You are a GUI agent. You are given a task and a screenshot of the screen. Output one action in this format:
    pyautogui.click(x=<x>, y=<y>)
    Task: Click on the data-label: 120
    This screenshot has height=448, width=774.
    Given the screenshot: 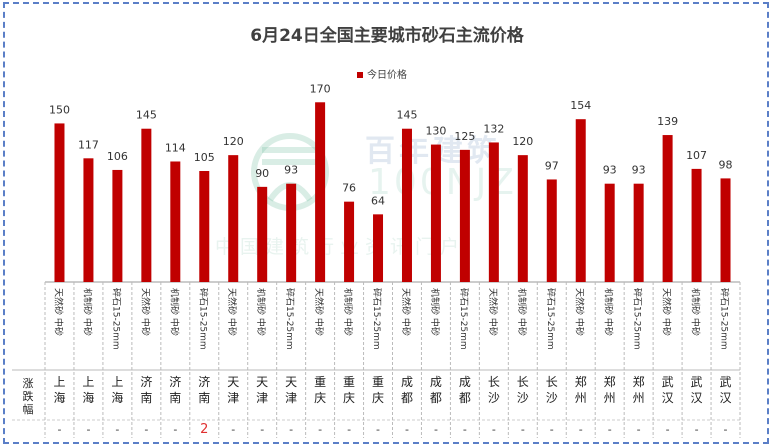 What is the action you would take?
    pyautogui.click(x=233, y=141)
    